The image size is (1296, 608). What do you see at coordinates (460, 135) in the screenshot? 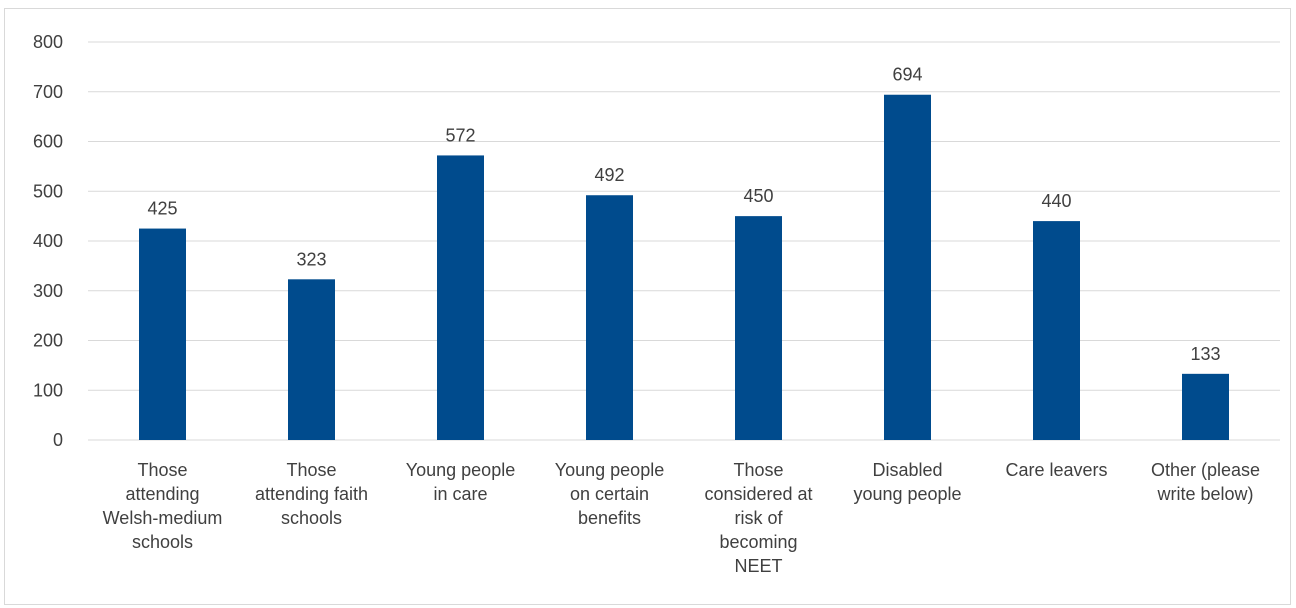
I see `data-label: 572` at bounding box center [460, 135].